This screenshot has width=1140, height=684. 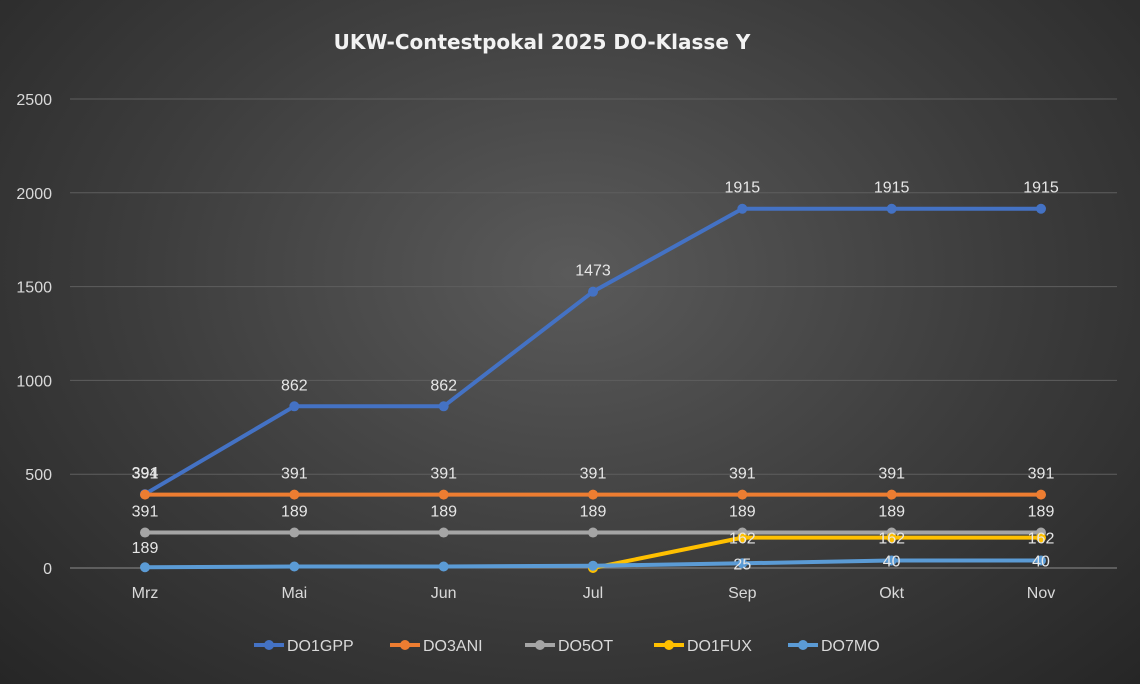 What do you see at coordinates (585, 646) in the screenshot?
I see `legend-label-do5ot: DO5OT` at bounding box center [585, 646].